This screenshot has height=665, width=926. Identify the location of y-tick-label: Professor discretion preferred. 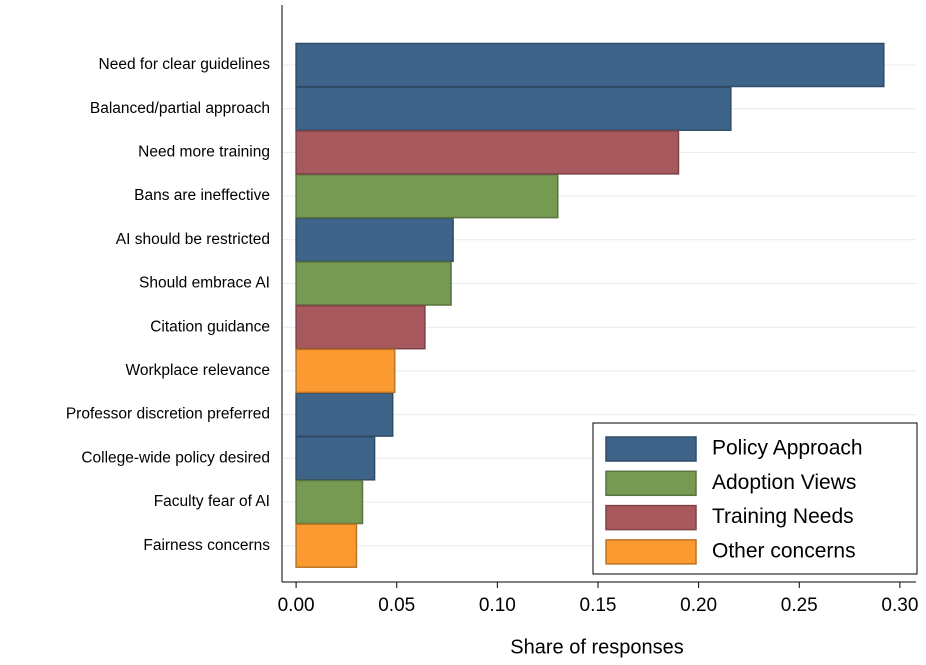
(168, 414).